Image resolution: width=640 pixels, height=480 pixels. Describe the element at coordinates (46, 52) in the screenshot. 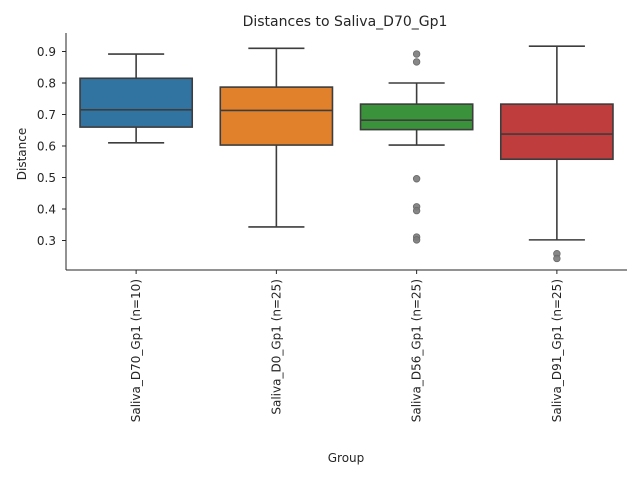

I see `y-tick-label: 0.9` at that location.